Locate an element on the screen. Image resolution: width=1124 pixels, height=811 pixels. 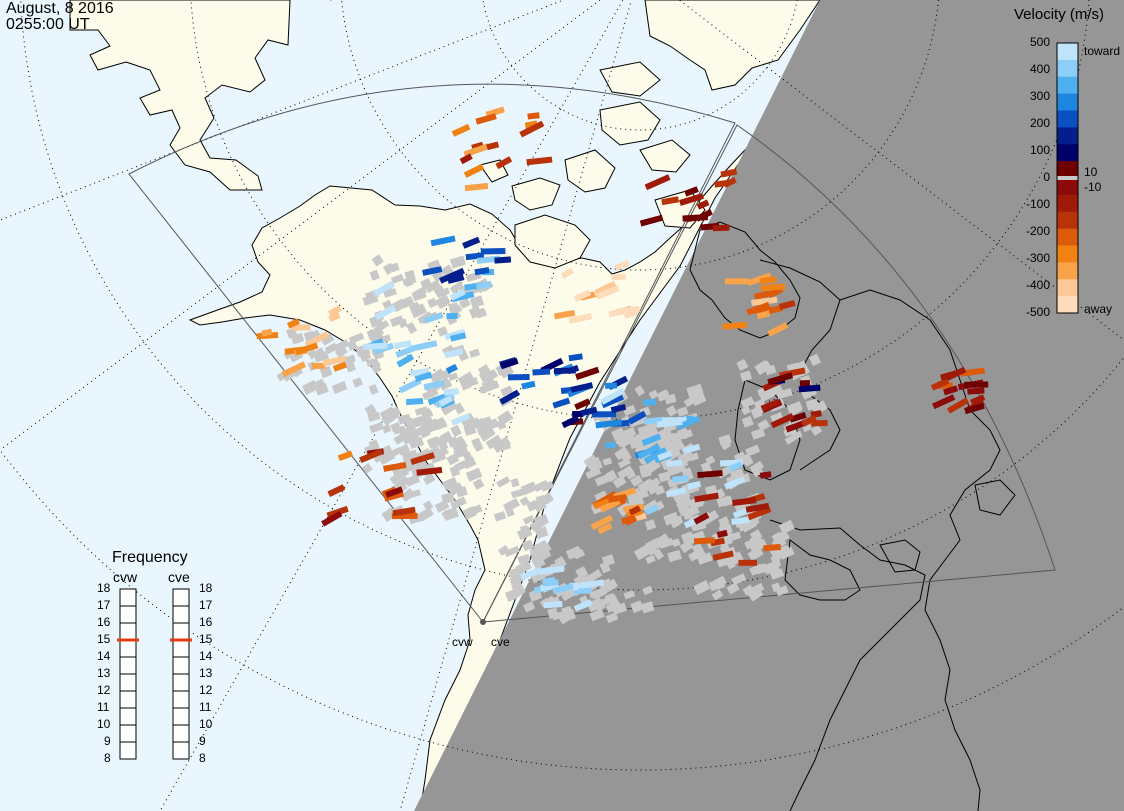
frequency-tick-right: 16 is located at coordinates (206, 622).